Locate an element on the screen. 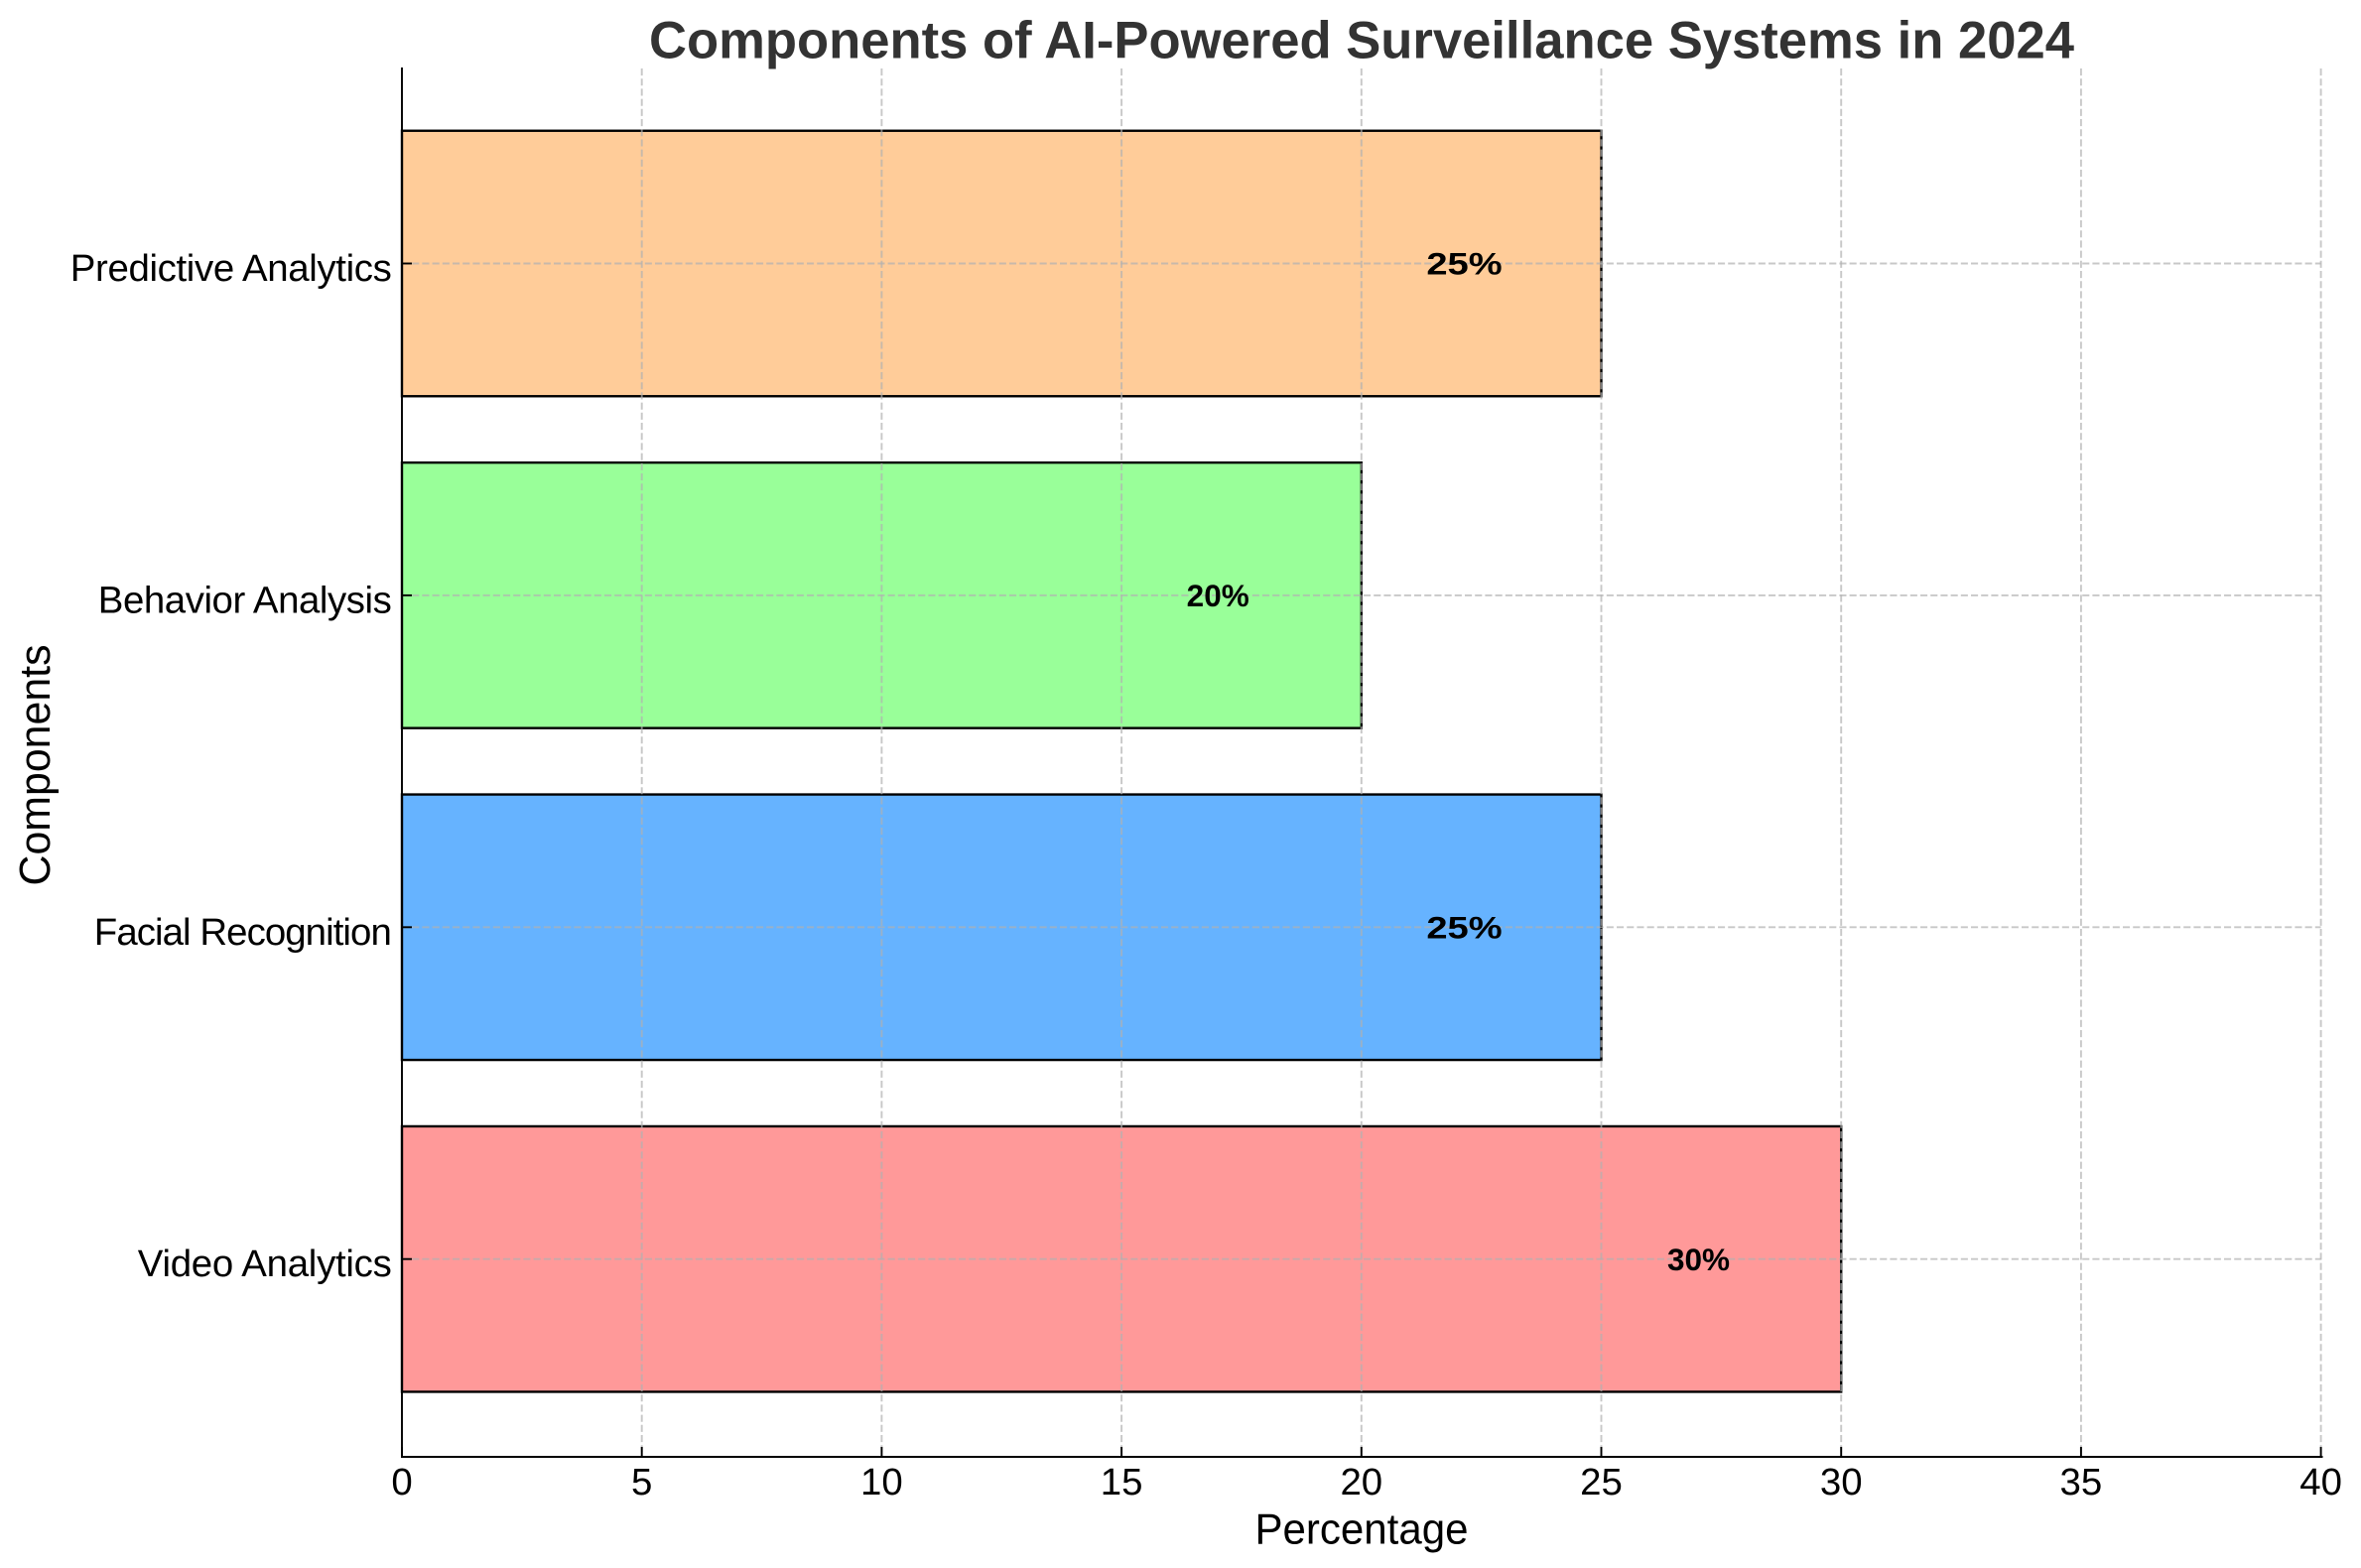 This screenshot has width=2361, height=1568. svg-text: 5 is located at coordinates (641, 1482).